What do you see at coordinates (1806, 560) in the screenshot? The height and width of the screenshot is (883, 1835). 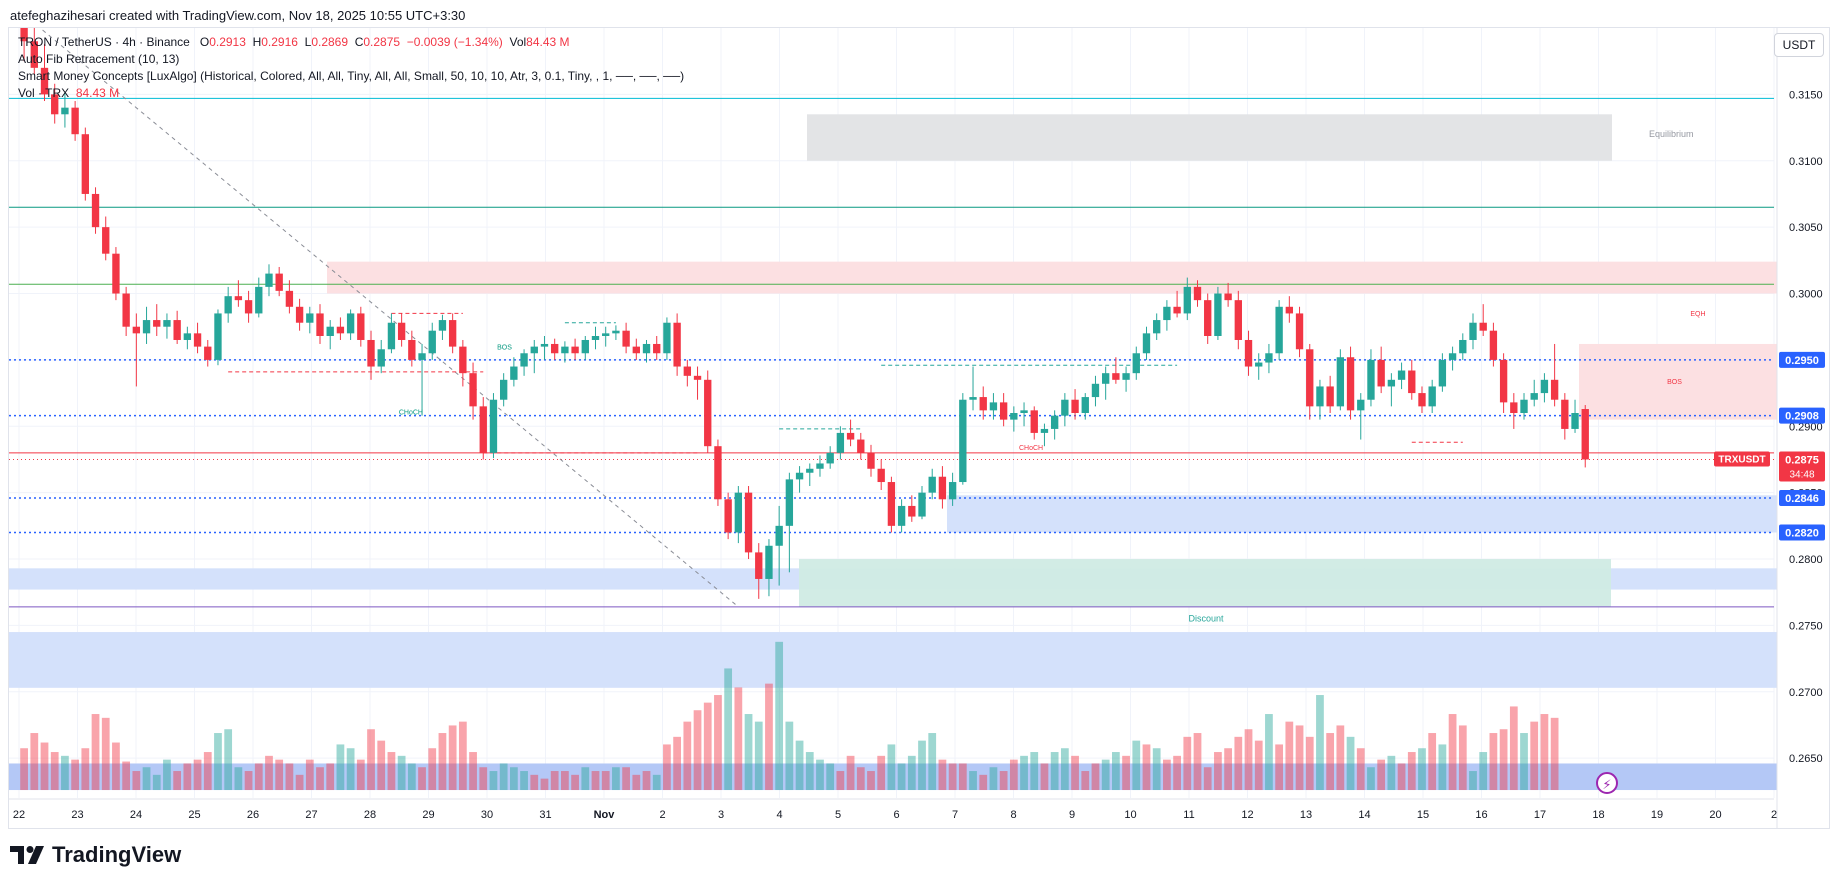 I see `y-tick-label: 0.2800` at bounding box center [1806, 560].